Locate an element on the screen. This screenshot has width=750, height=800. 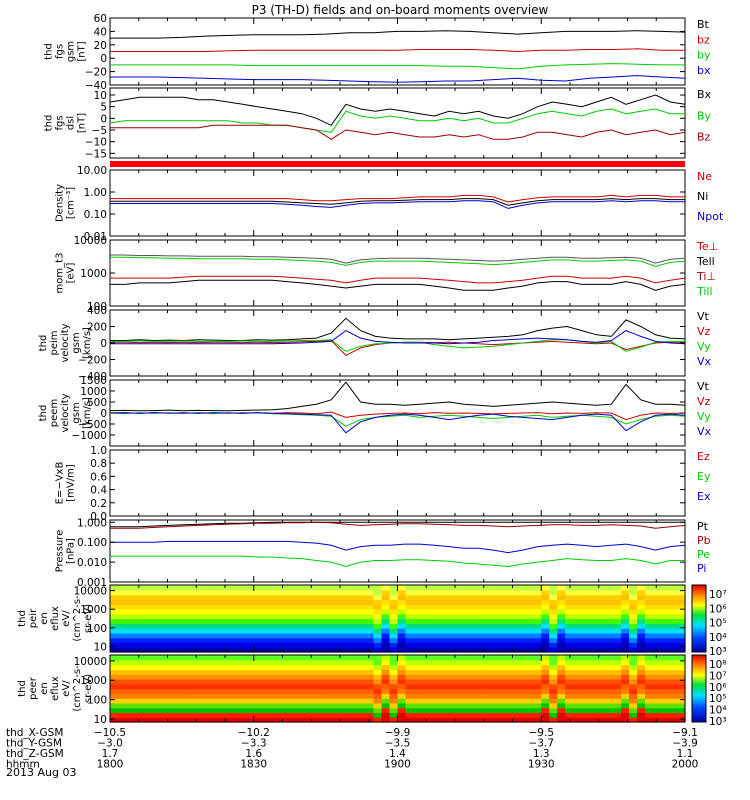
spec-peir_en_eflux-ytick-label: 10000 is located at coordinates (90, 592).